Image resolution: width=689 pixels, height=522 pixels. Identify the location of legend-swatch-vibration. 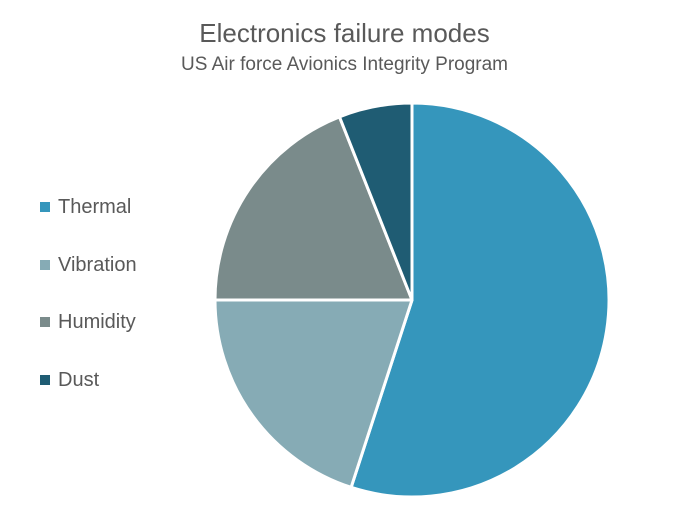
(45, 265).